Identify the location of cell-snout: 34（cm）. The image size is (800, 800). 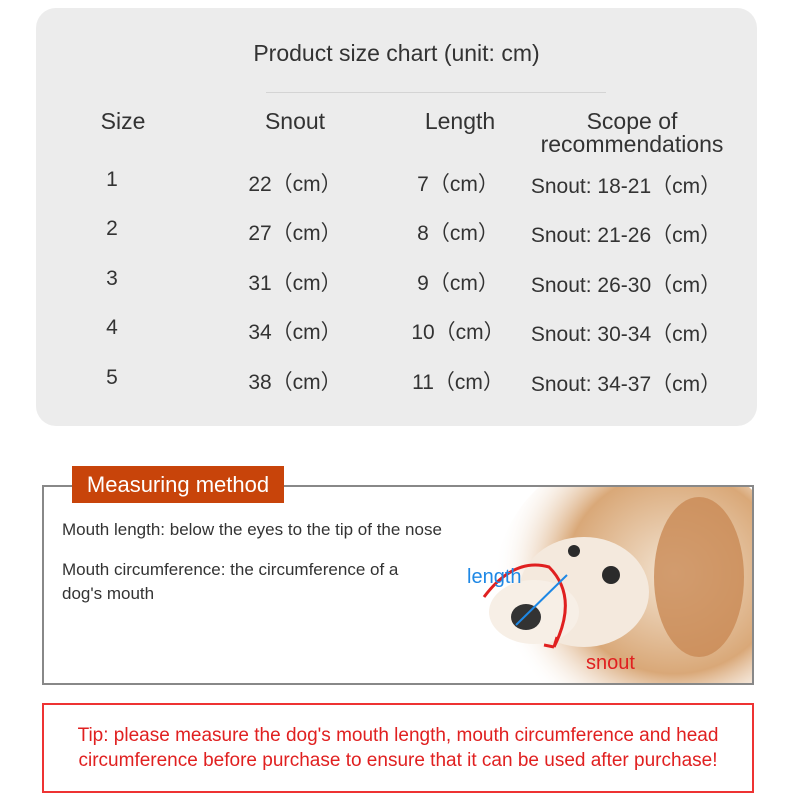
(295, 332).